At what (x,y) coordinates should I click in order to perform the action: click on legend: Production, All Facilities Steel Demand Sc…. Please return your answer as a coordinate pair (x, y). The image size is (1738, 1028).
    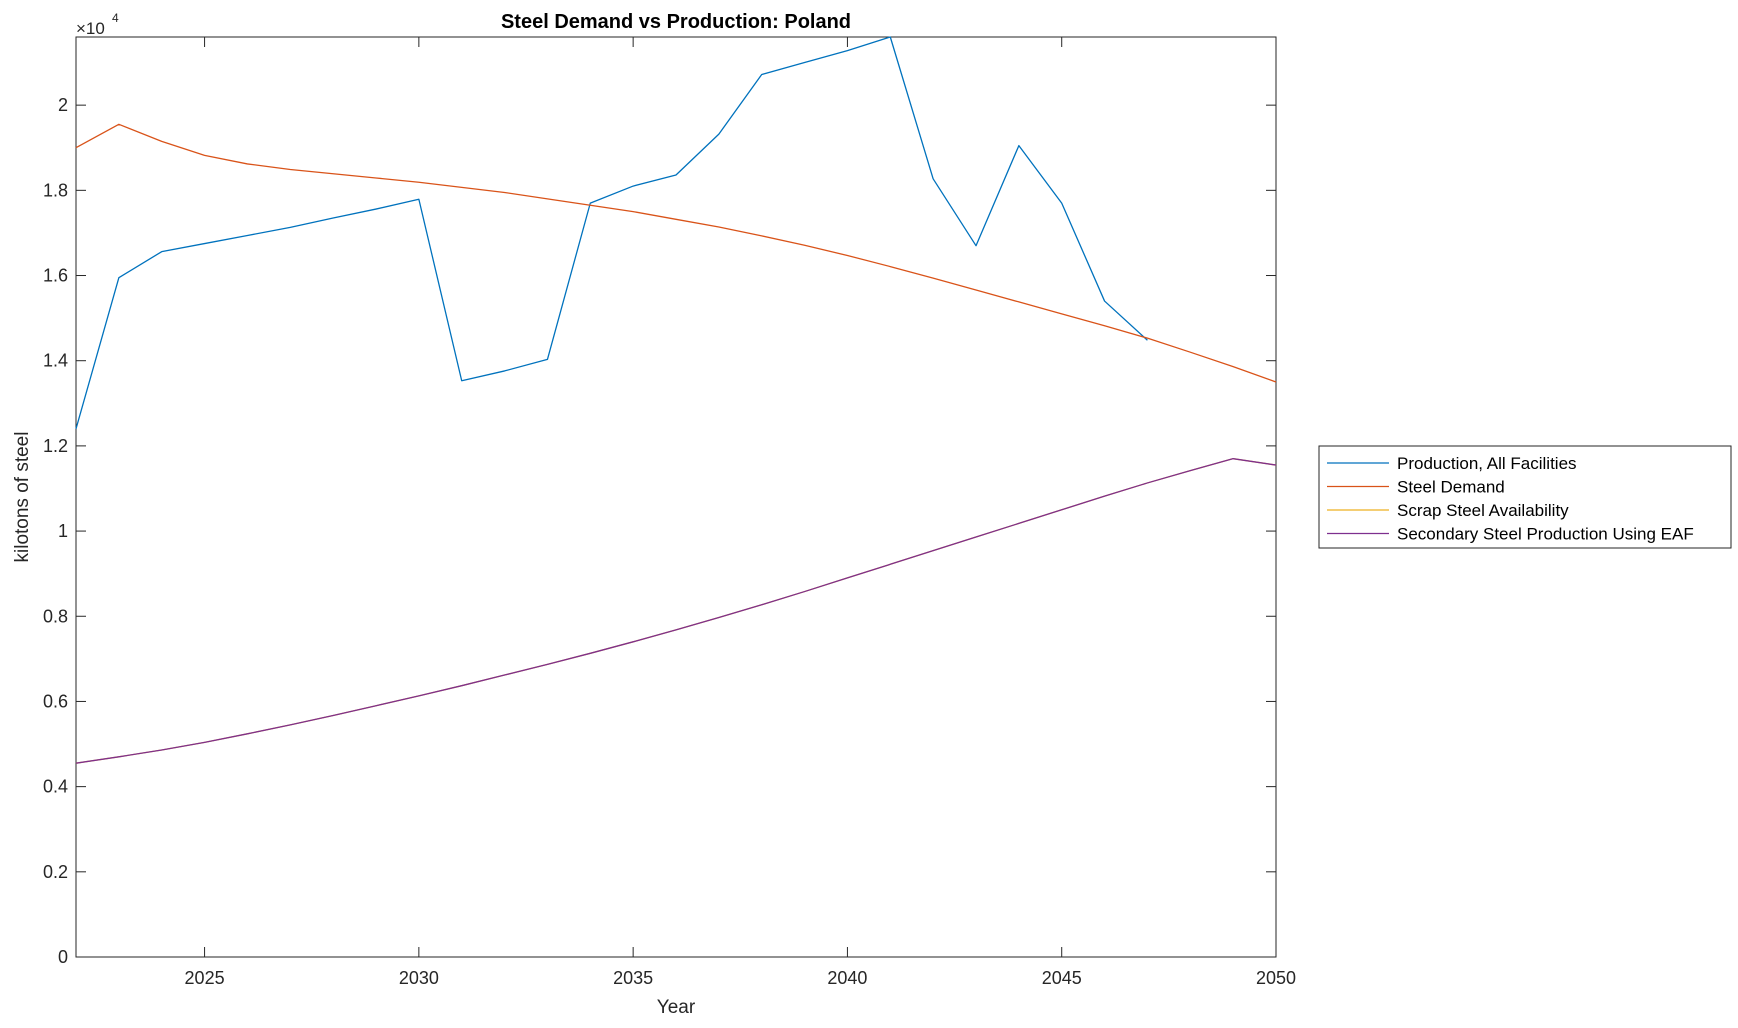
    Looking at the image, I should click on (1525, 497).